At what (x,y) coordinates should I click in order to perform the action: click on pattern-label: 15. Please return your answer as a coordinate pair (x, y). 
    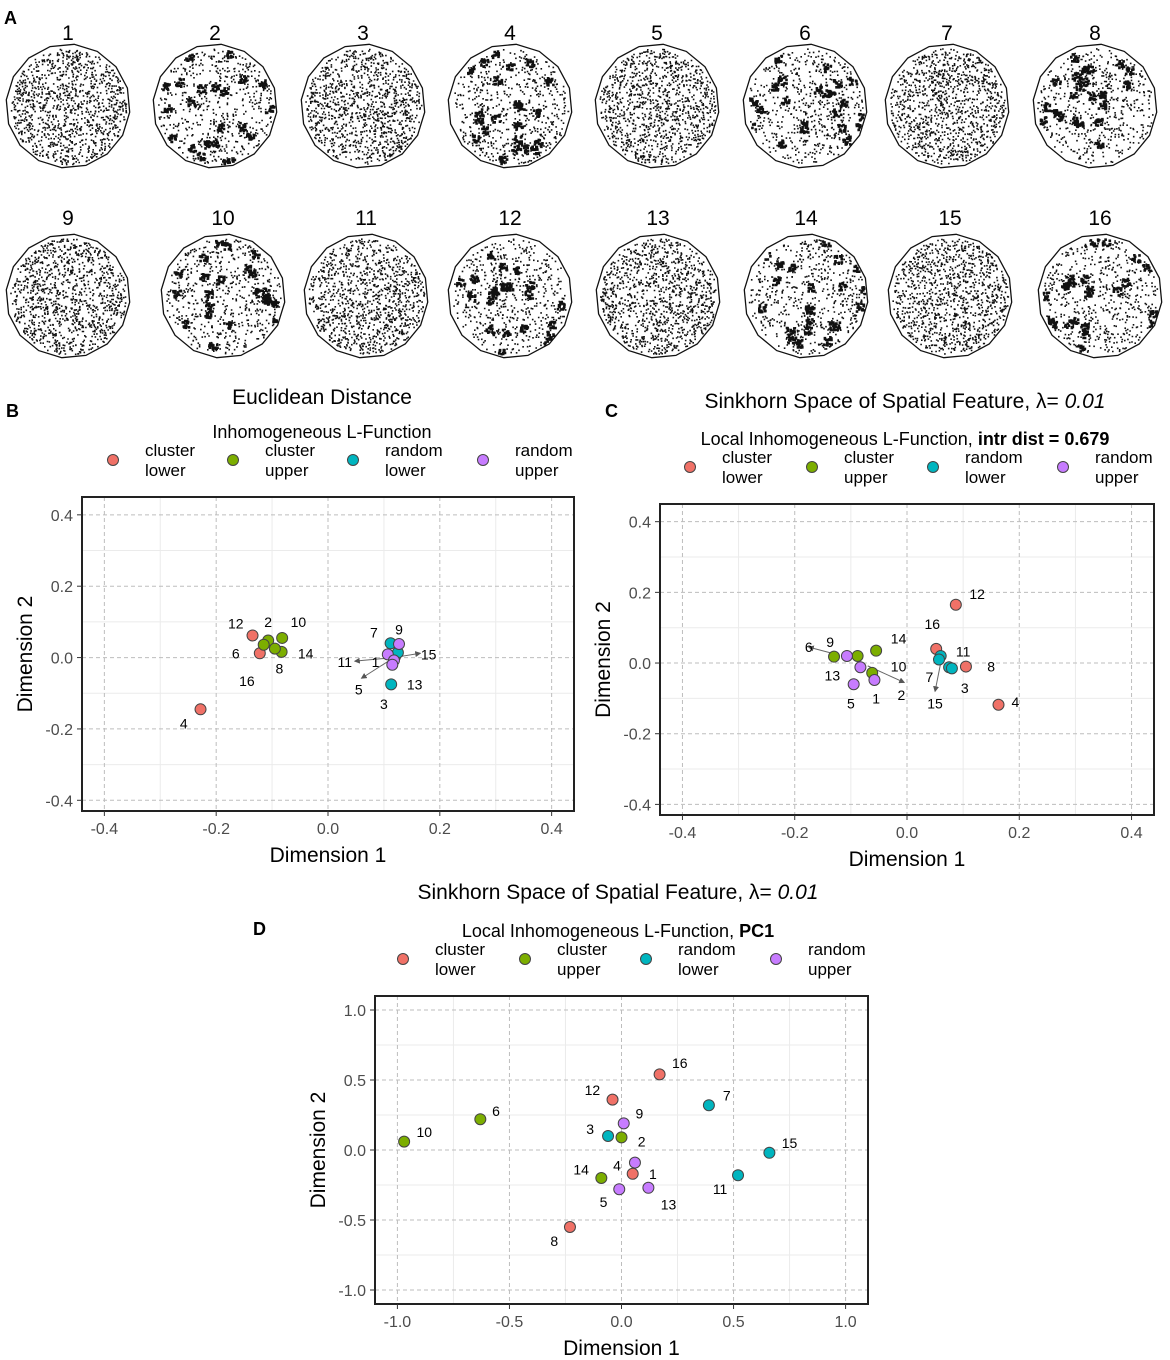
    Looking at the image, I should click on (949, 218).